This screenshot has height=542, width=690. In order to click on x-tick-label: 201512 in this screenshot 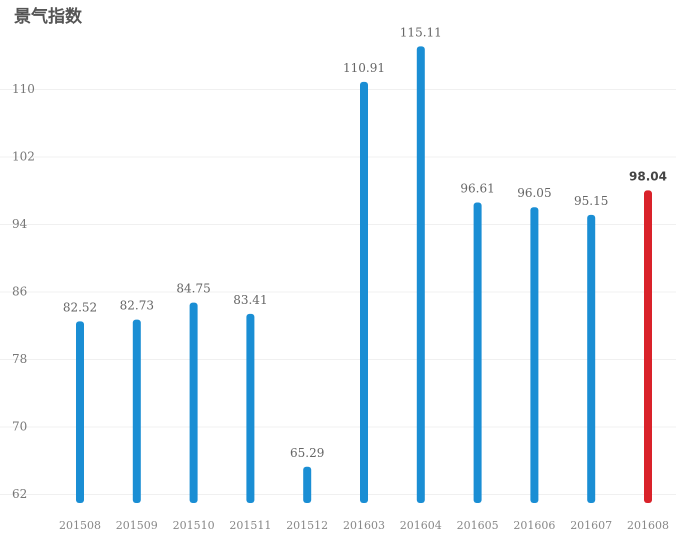, I will do `click(307, 525)`.